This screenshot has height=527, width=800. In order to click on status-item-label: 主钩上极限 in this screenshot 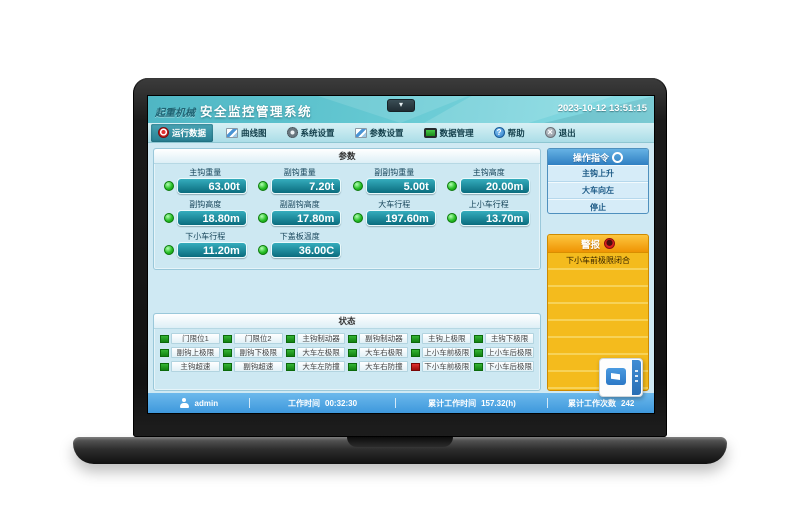, I will do `click(447, 338)`.